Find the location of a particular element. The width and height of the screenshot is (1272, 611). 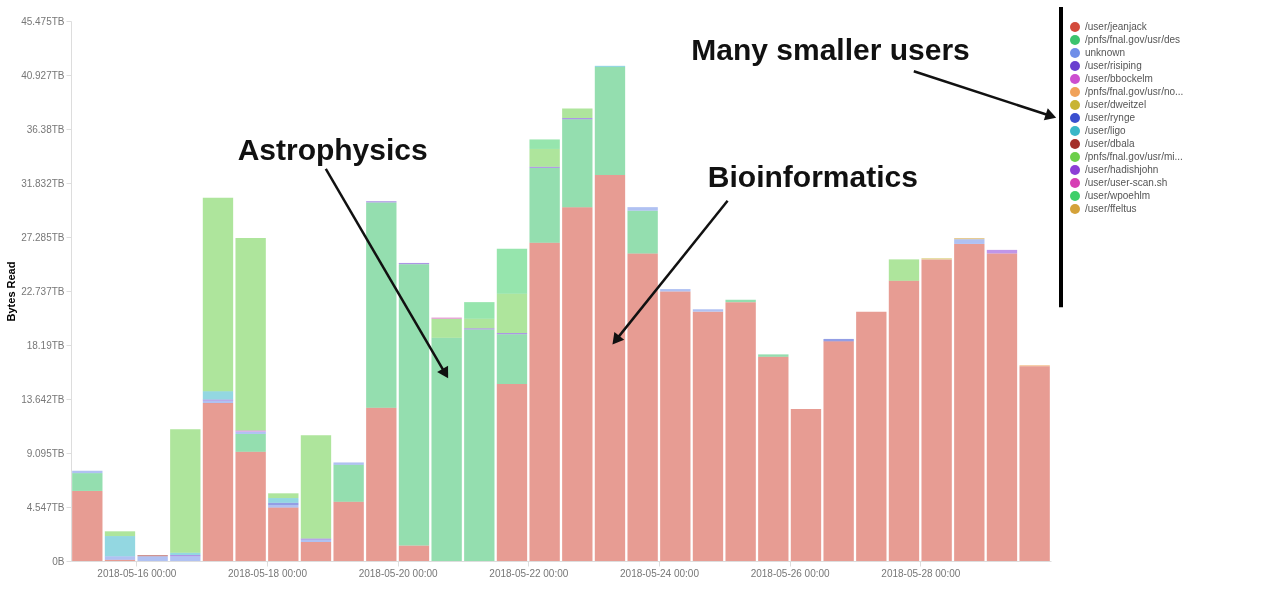

y-tick-label: 45.475TB is located at coordinates (43, 21).